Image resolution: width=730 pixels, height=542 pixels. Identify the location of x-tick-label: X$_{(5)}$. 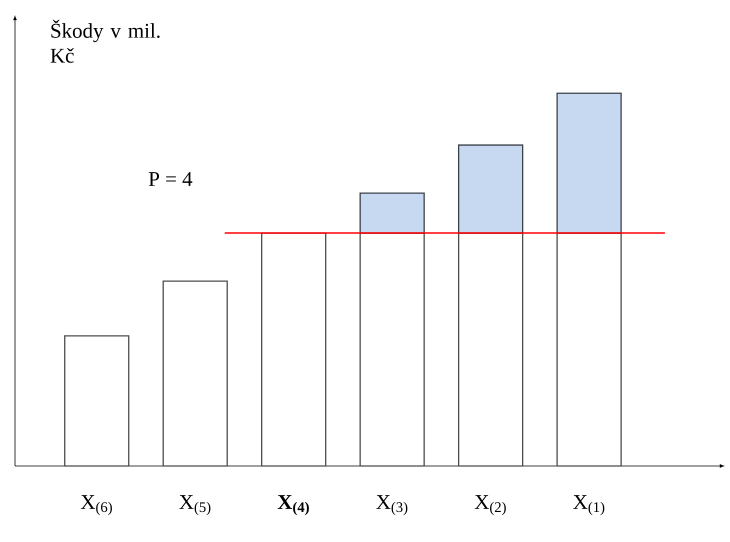
(194, 505).